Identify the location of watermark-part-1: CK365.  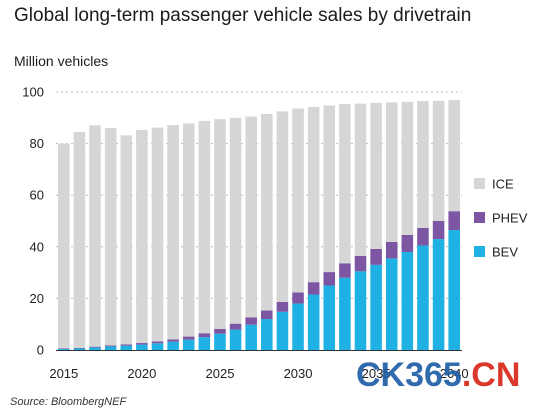
(409, 375).